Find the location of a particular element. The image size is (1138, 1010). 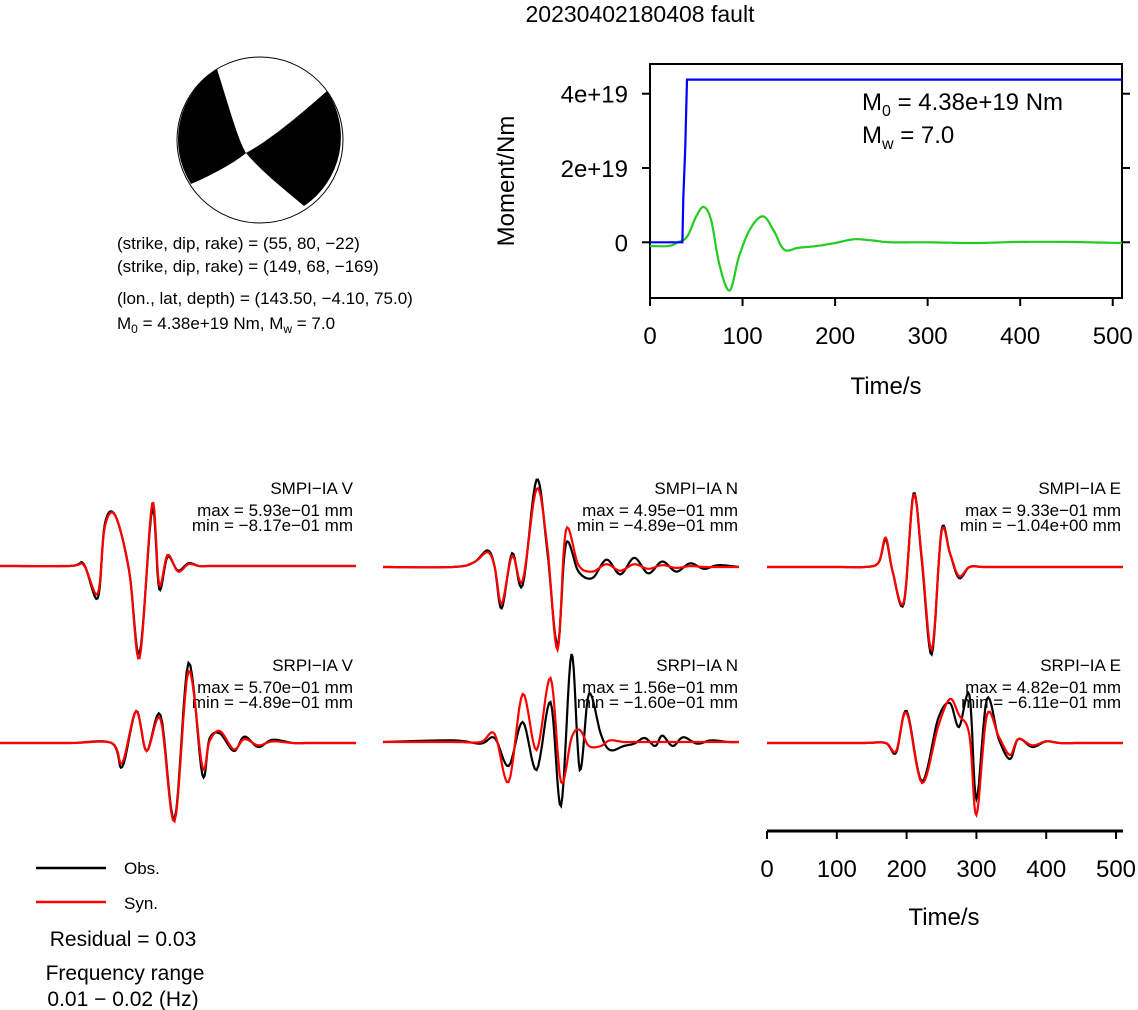

moment-ylabel: Moment/Nm is located at coordinates (506, 181).